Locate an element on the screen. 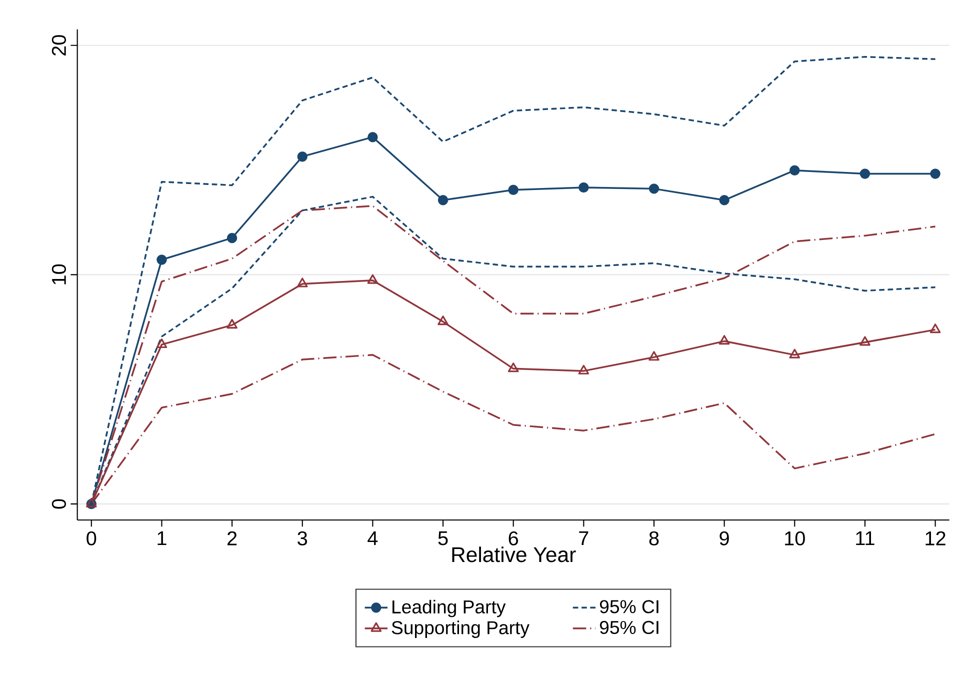  x-tick-label: 7 is located at coordinates (583, 538).